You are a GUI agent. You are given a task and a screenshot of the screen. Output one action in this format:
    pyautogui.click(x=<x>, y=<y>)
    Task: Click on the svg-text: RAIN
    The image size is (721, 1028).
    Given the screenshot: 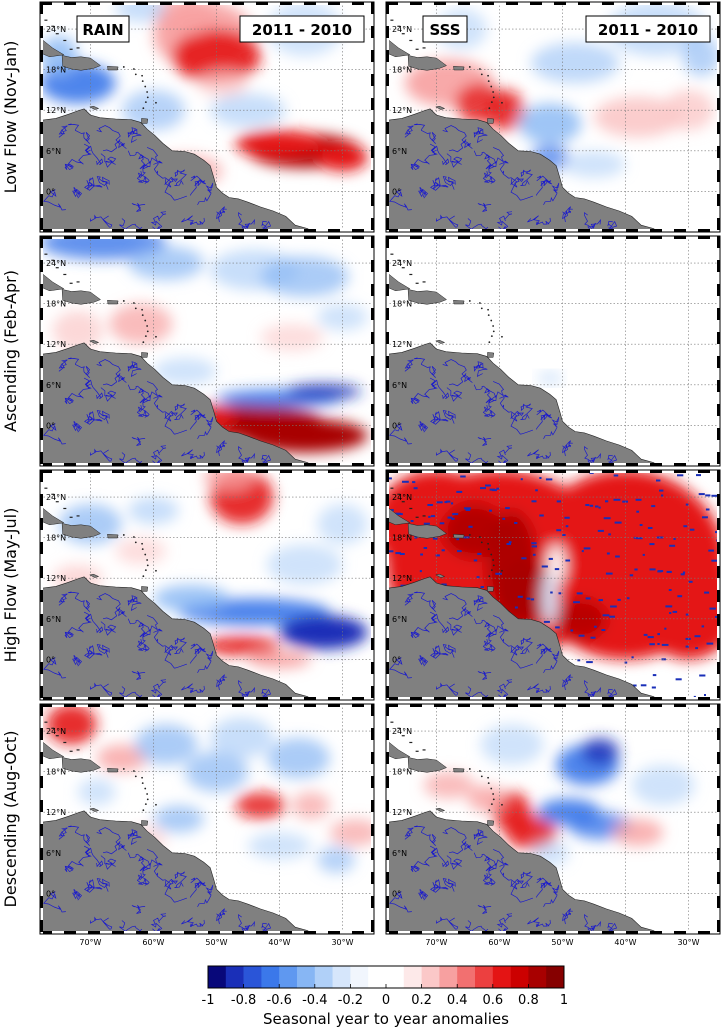 What is the action you would take?
    pyautogui.click(x=102, y=30)
    